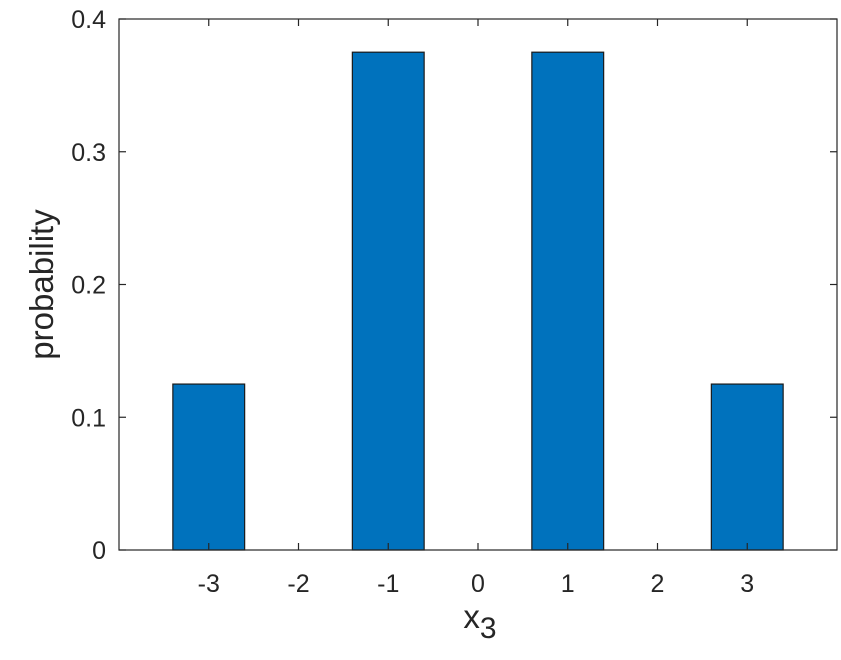 This screenshot has width=841, height=660. What do you see at coordinates (747, 584) in the screenshot?
I see `x-tick-label-6: 3` at bounding box center [747, 584].